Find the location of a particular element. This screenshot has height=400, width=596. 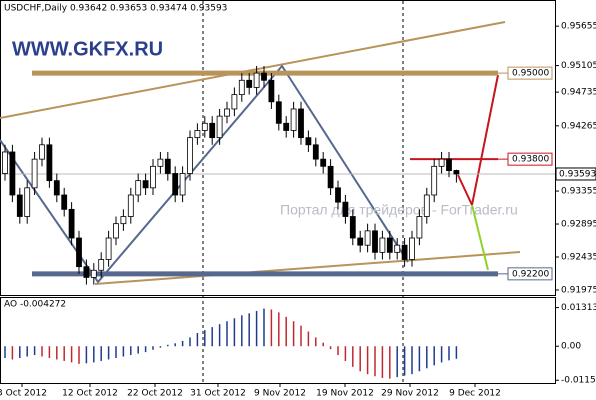

y-tick-label: 0.94735 is located at coordinates (578, 93).